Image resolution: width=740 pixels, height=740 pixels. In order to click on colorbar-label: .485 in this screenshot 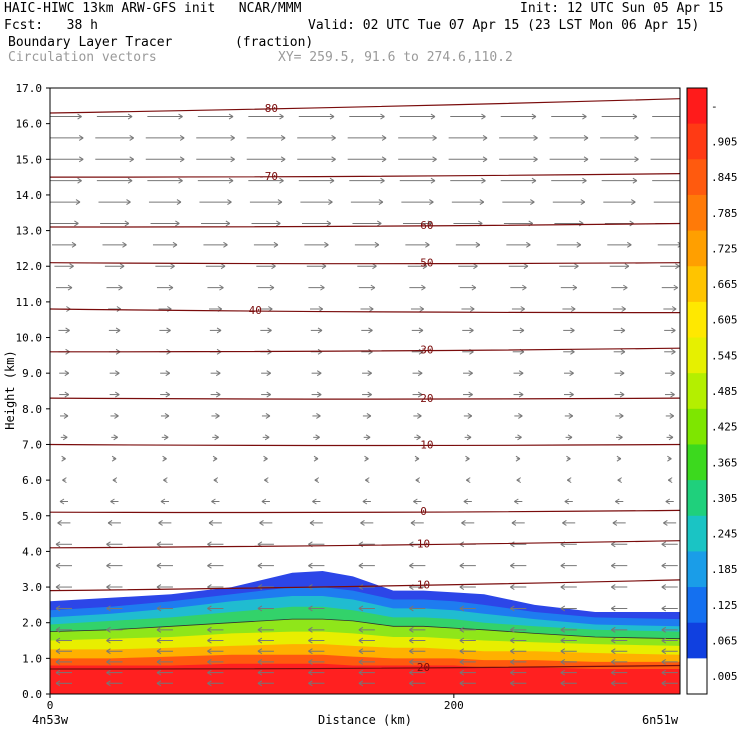, I will do `click(724, 391)`.